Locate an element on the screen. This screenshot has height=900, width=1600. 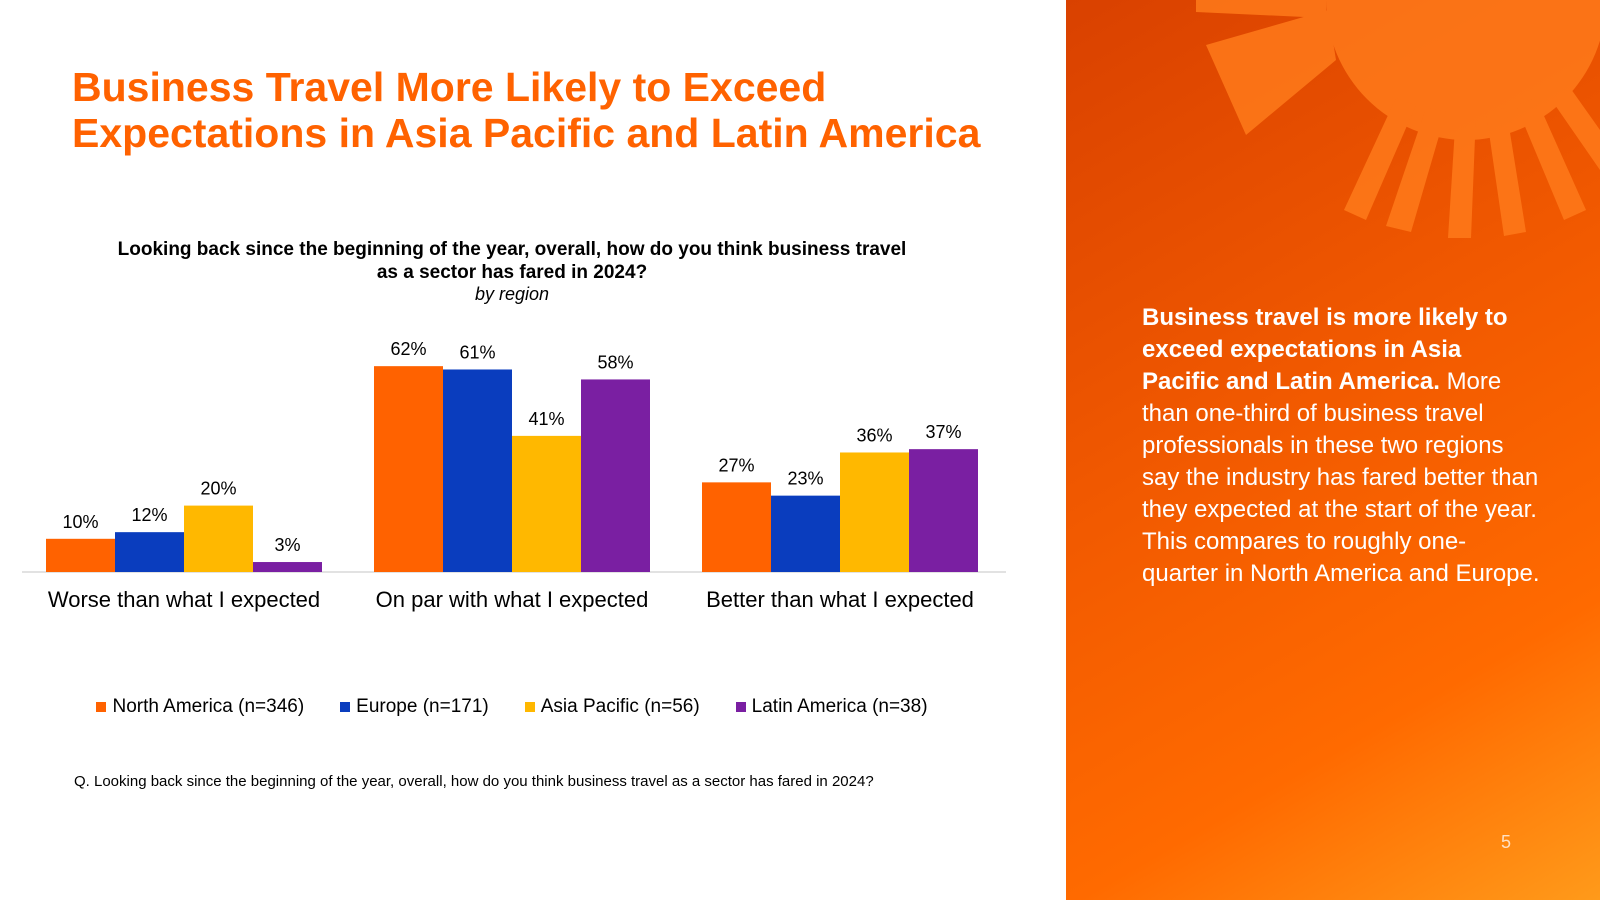
data-label: 36% is located at coordinates (874, 435).